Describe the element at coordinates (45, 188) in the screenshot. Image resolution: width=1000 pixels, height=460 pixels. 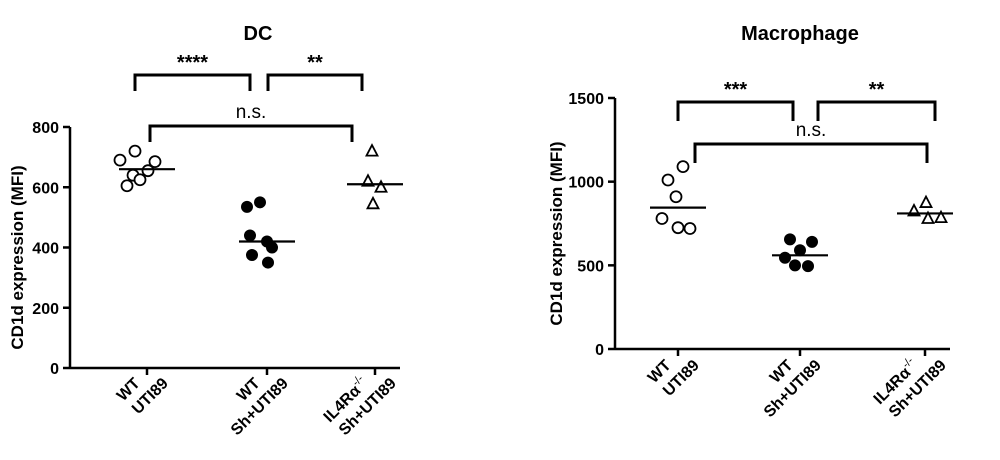
I see `y-tick-label: 600` at that location.